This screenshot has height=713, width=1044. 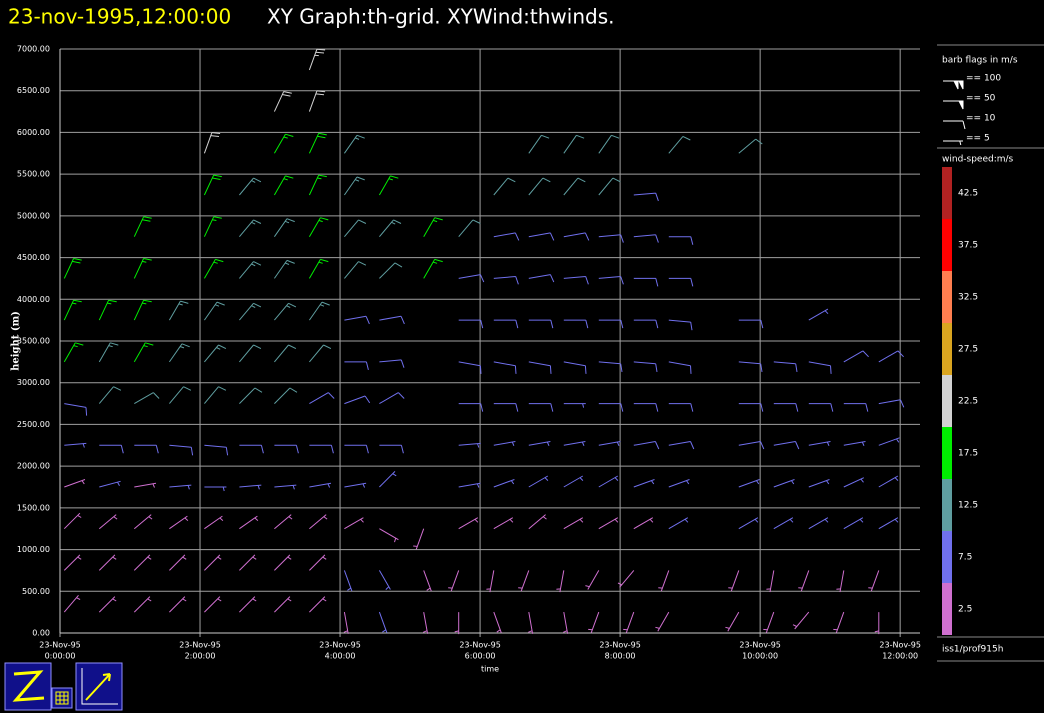 I want to click on grid-icon, so click(x=62, y=698).